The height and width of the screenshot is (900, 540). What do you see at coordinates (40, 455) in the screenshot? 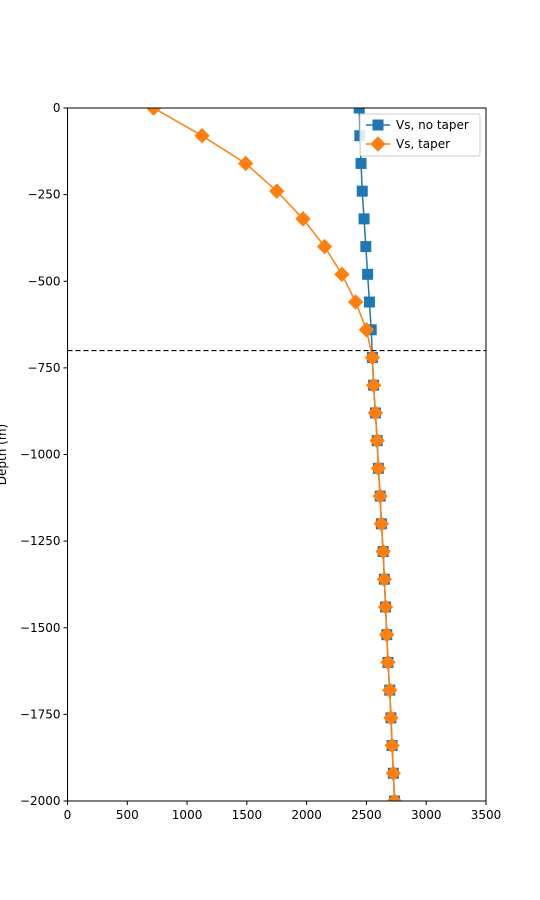
I see `y-tick-label: −1000` at bounding box center [40, 455].